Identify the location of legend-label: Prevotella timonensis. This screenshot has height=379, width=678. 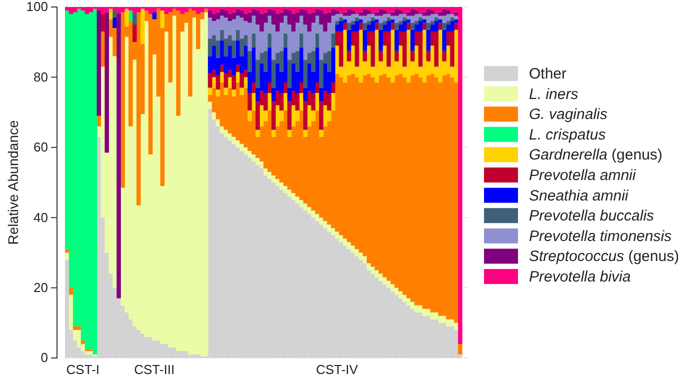
(600, 236).